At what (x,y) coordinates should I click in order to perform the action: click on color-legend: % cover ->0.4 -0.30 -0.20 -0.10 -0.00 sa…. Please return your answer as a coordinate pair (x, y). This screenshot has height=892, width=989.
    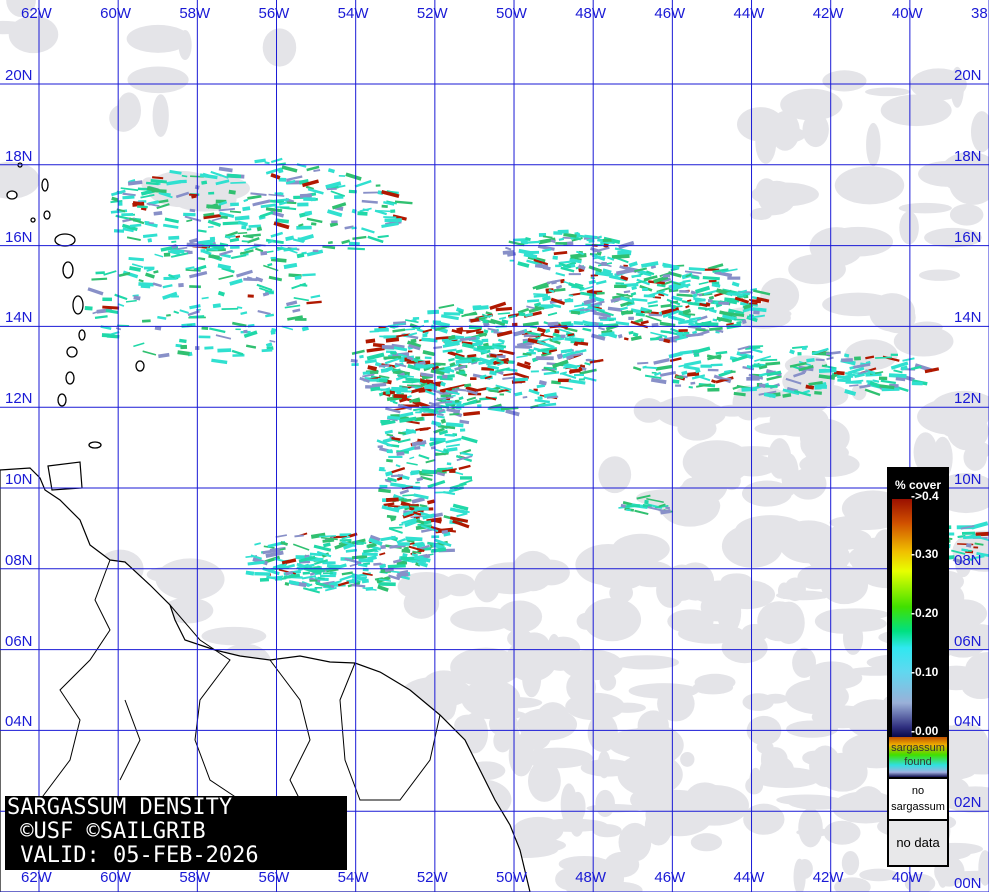
    Looking at the image, I should click on (918, 667).